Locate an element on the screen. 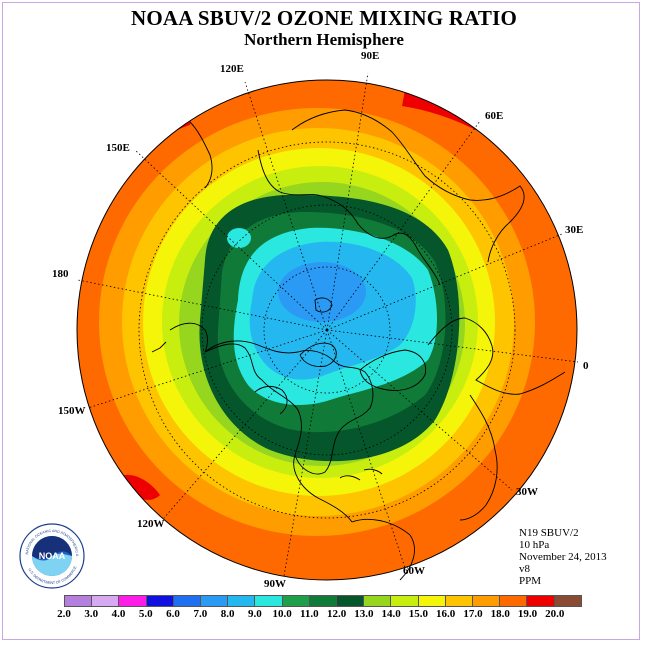 This screenshot has width=648, height=648. meridian-30w is located at coordinates (419, 410).